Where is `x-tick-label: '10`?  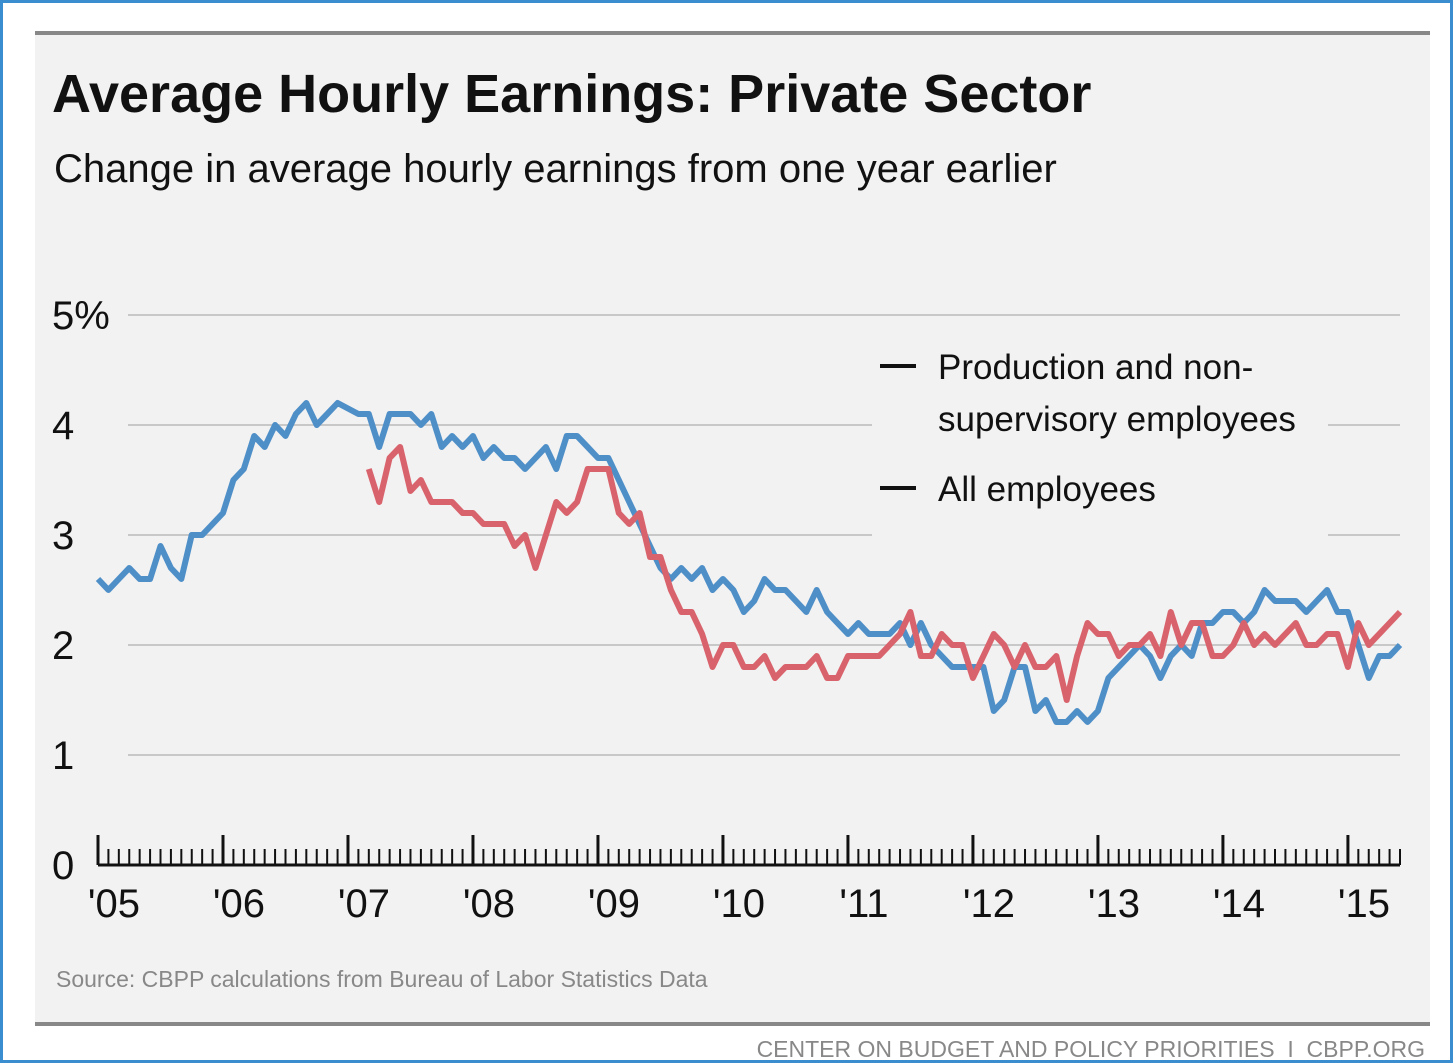 x-tick-label: '10 is located at coordinates (739, 904).